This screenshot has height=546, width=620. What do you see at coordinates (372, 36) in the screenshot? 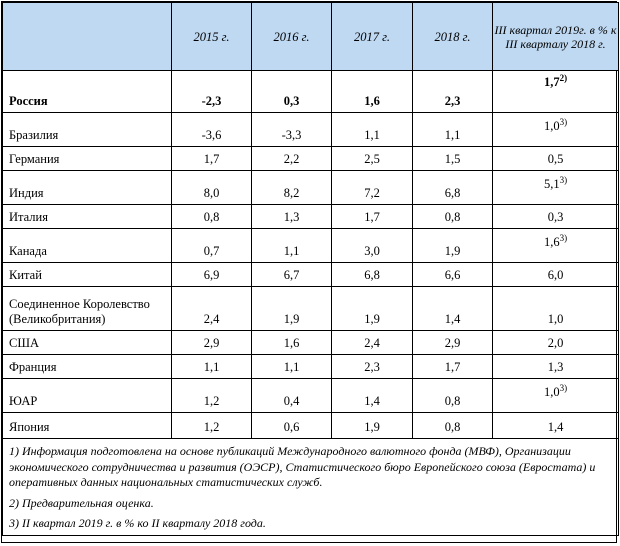
I see `col-header: 2017 г.` at bounding box center [372, 36].